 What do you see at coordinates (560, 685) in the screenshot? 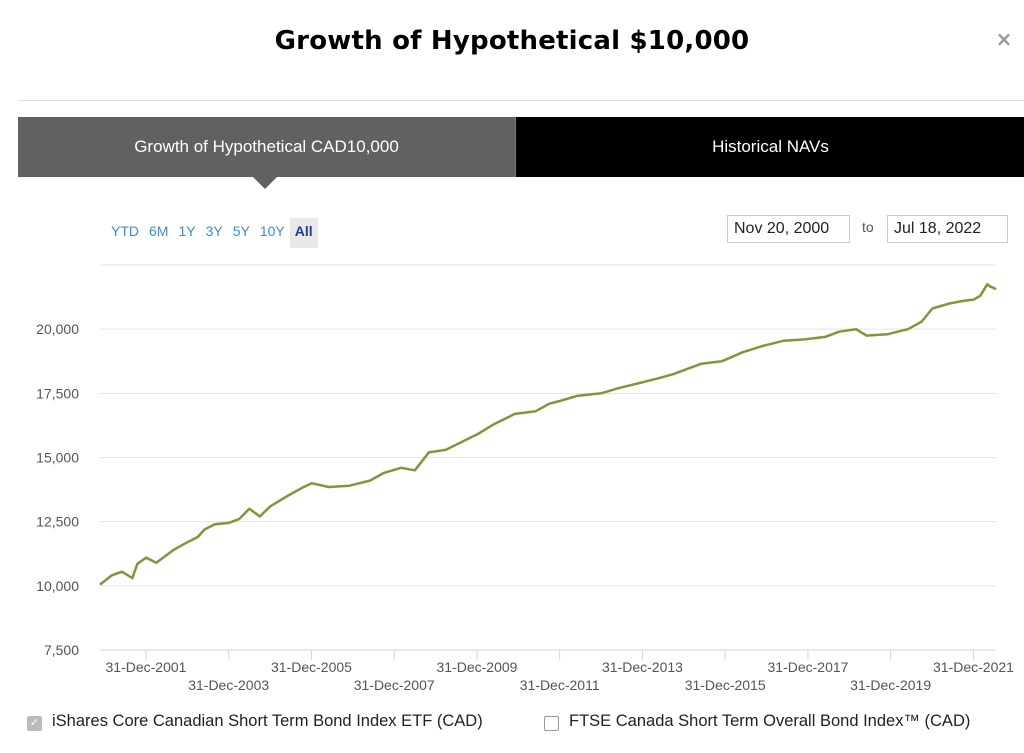
I see `x-tick-label: 31-Dec-2011` at bounding box center [560, 685].